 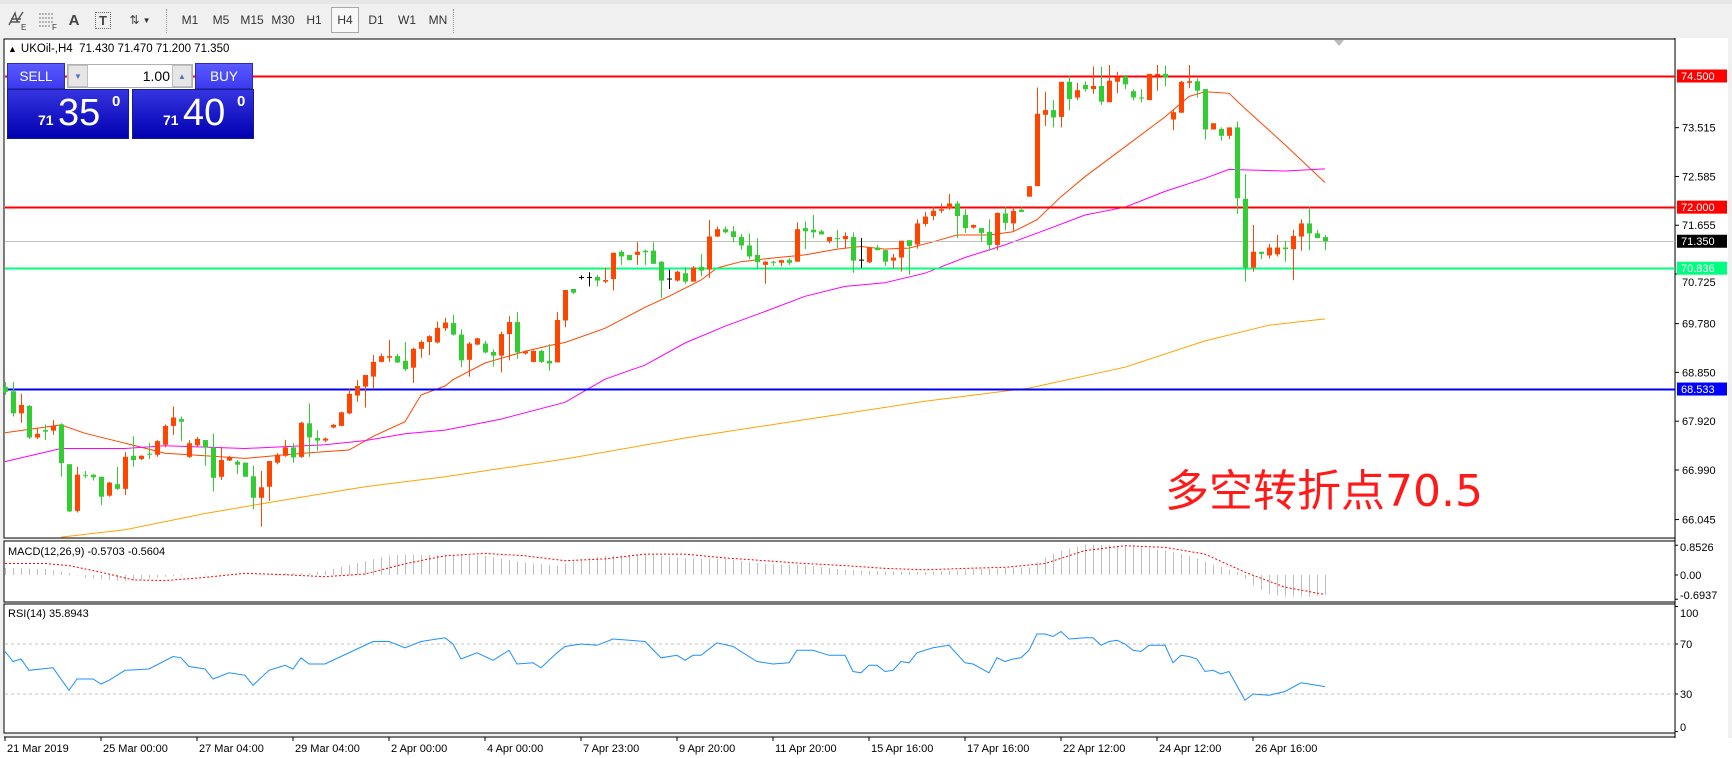 What do you see at coordinates (156, 76) in the screenshot?
I see `lot-size-input: 1.00` at bounding box center [156, 76].